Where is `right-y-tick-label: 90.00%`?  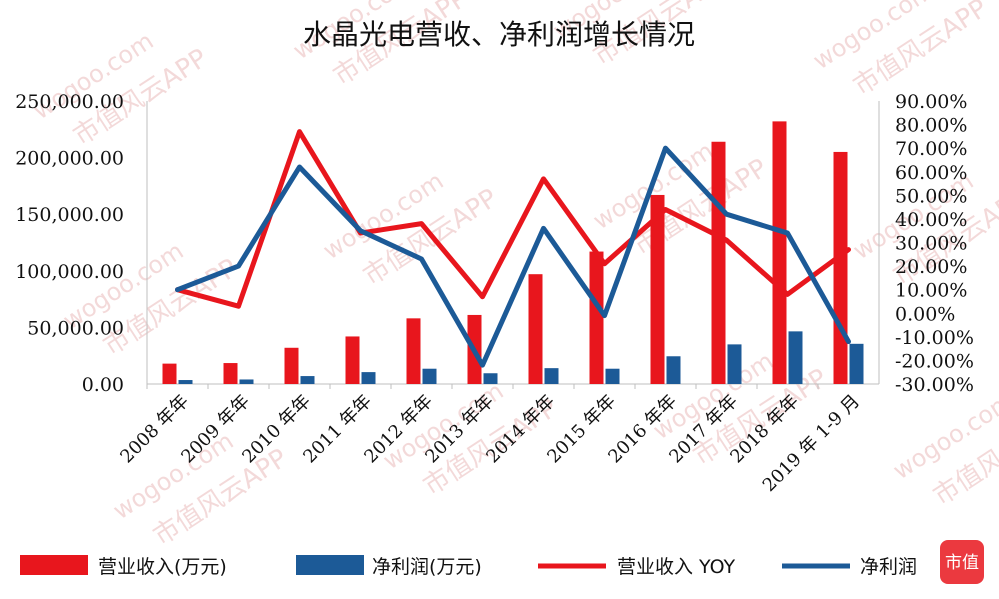 right-y-tick-label: 90.00% is located at coordinates (931, 102).